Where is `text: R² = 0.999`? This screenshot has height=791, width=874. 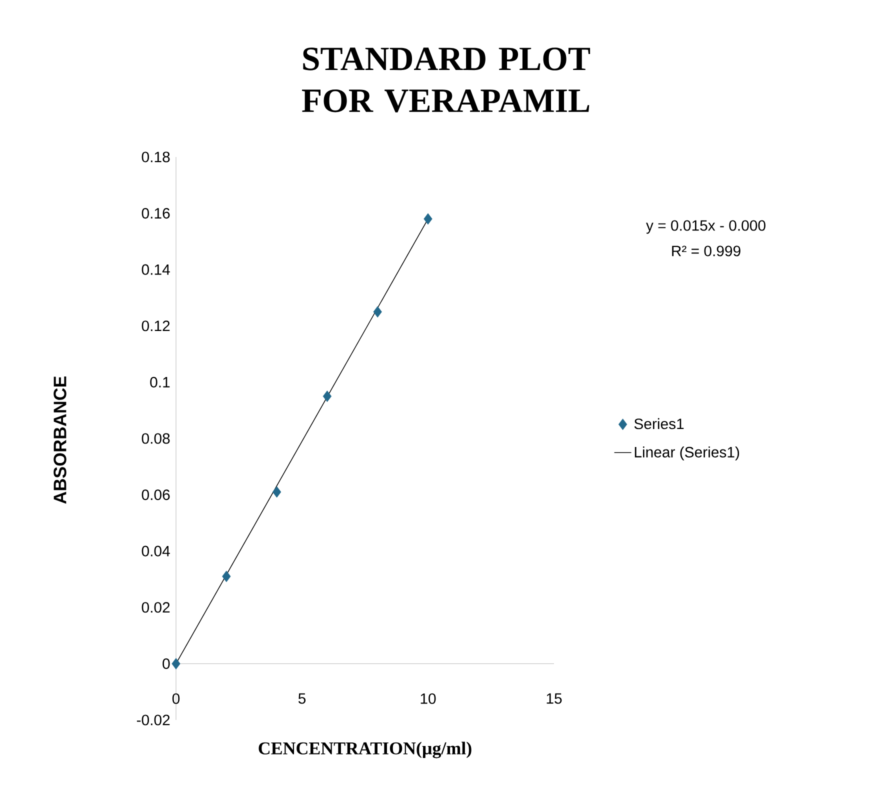
text: R² = 0.999 is located at coordinates (706, 251).